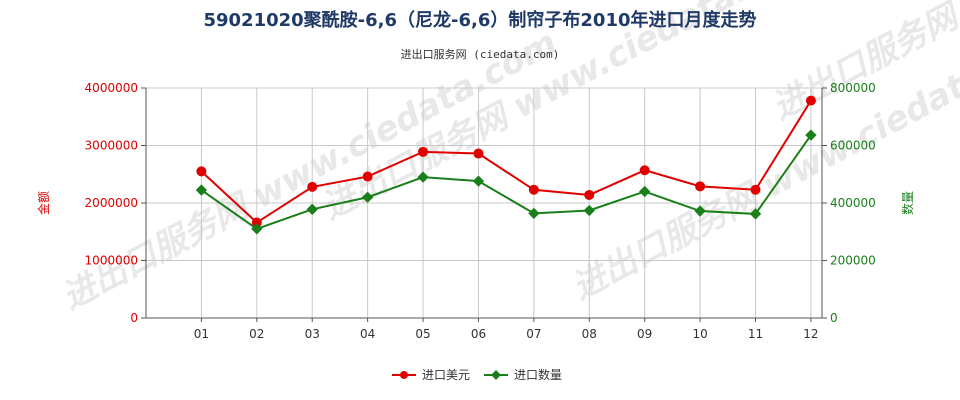 The height and width of the screenshot is (400, 960). I want to click on right-axis-ticks: 0 200000 400000 600000 800000, so click(849, 203).